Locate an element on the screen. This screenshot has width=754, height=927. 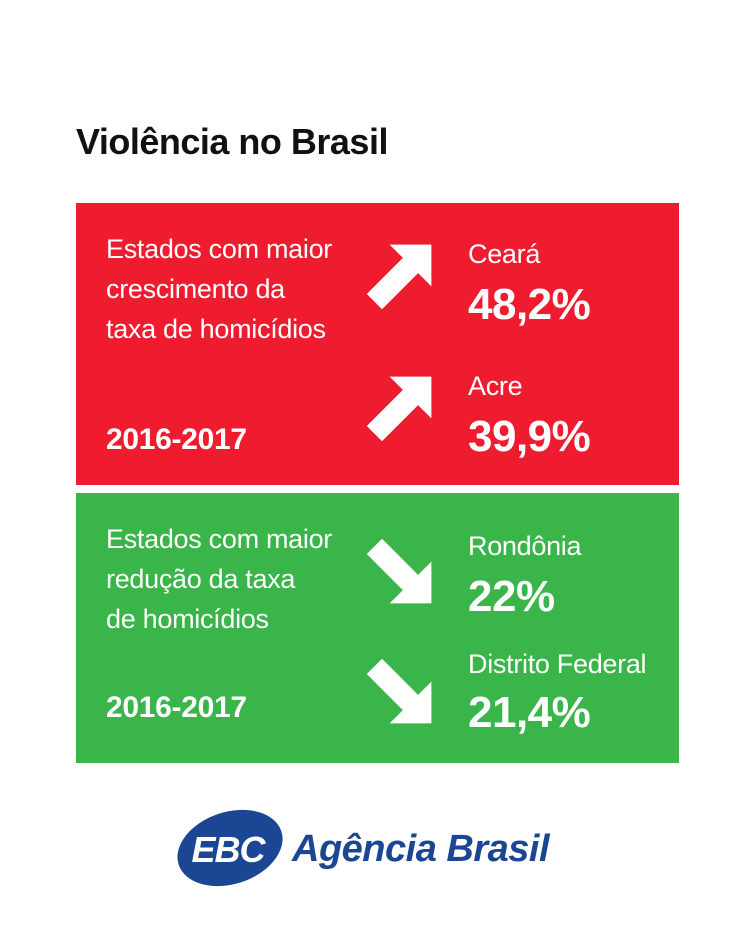
logo-badge-text: EBC is located at coordinates (228, 849).